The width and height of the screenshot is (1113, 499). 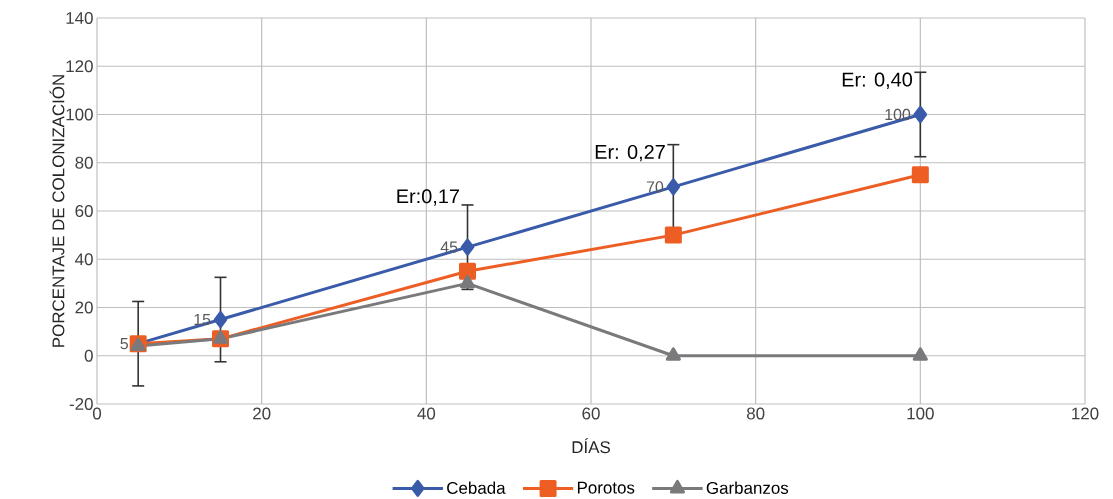 I want to click on y-tick-label: -20, so click(x=81, y=403).